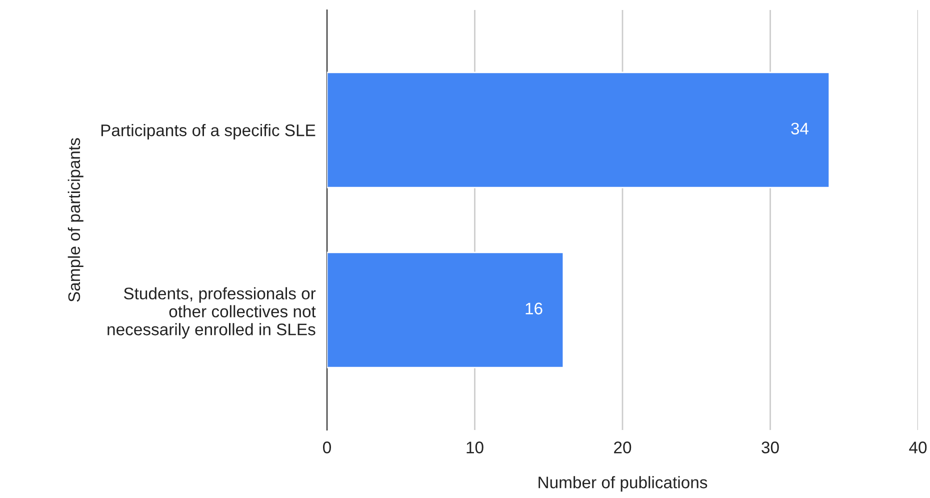 Image resolution: width=930 pixels, height=498 pixels. What do you see at coordinates (918, 448) in the screenshot?
I see `x-tick-label: 40` at bounding box center [918, 448].